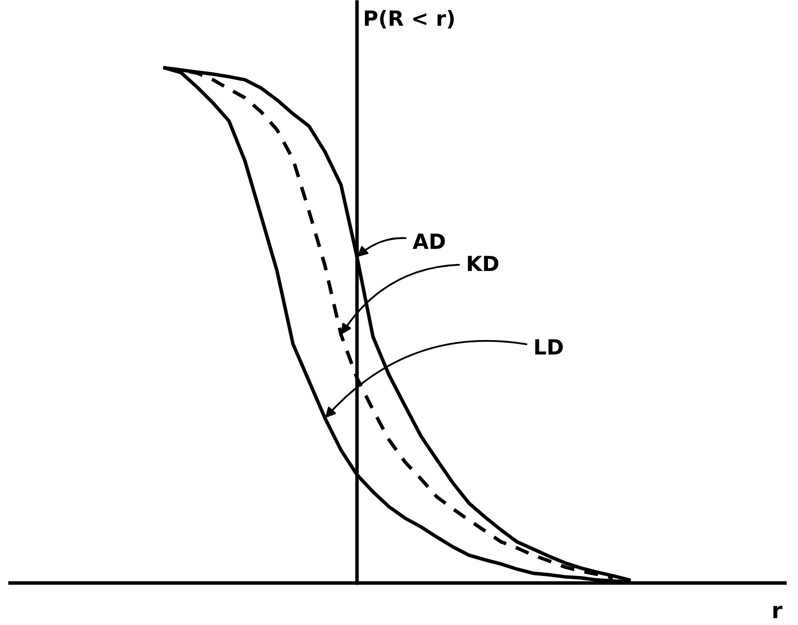 This screenshot has width=798, height=625. Describe the element at coordinates (409, 19) in the screenshot. I see `y-axis-title: P(R < r)` at that location.